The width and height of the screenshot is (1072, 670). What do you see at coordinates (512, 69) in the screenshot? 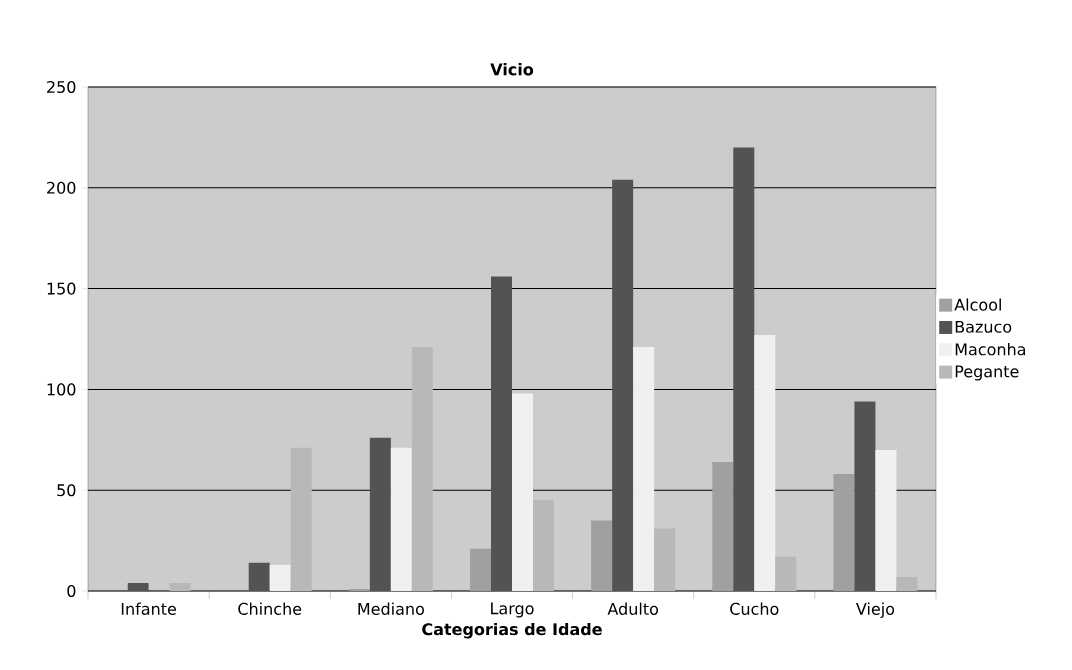
I see `chart-title: Vicio` at bounding box center [512, 69].